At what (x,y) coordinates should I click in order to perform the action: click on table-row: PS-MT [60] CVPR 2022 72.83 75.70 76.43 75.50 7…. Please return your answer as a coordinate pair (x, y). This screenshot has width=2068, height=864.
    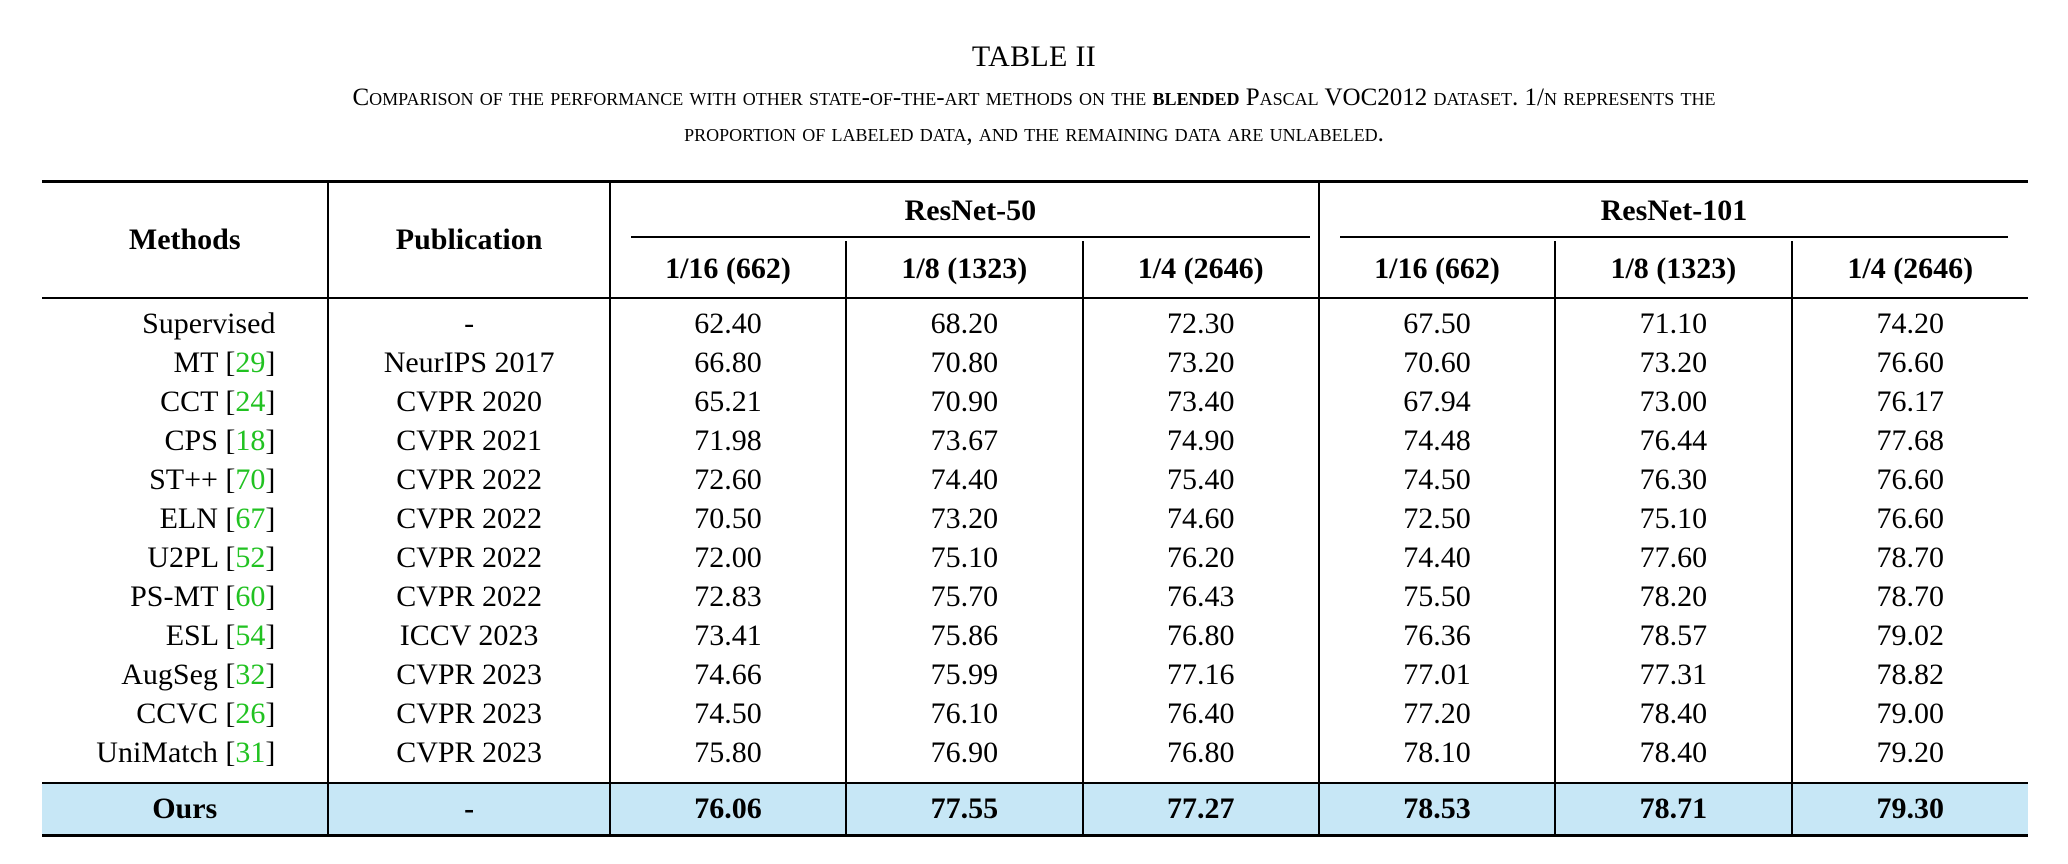
    Looking at the image, I should click on (1035, 596).